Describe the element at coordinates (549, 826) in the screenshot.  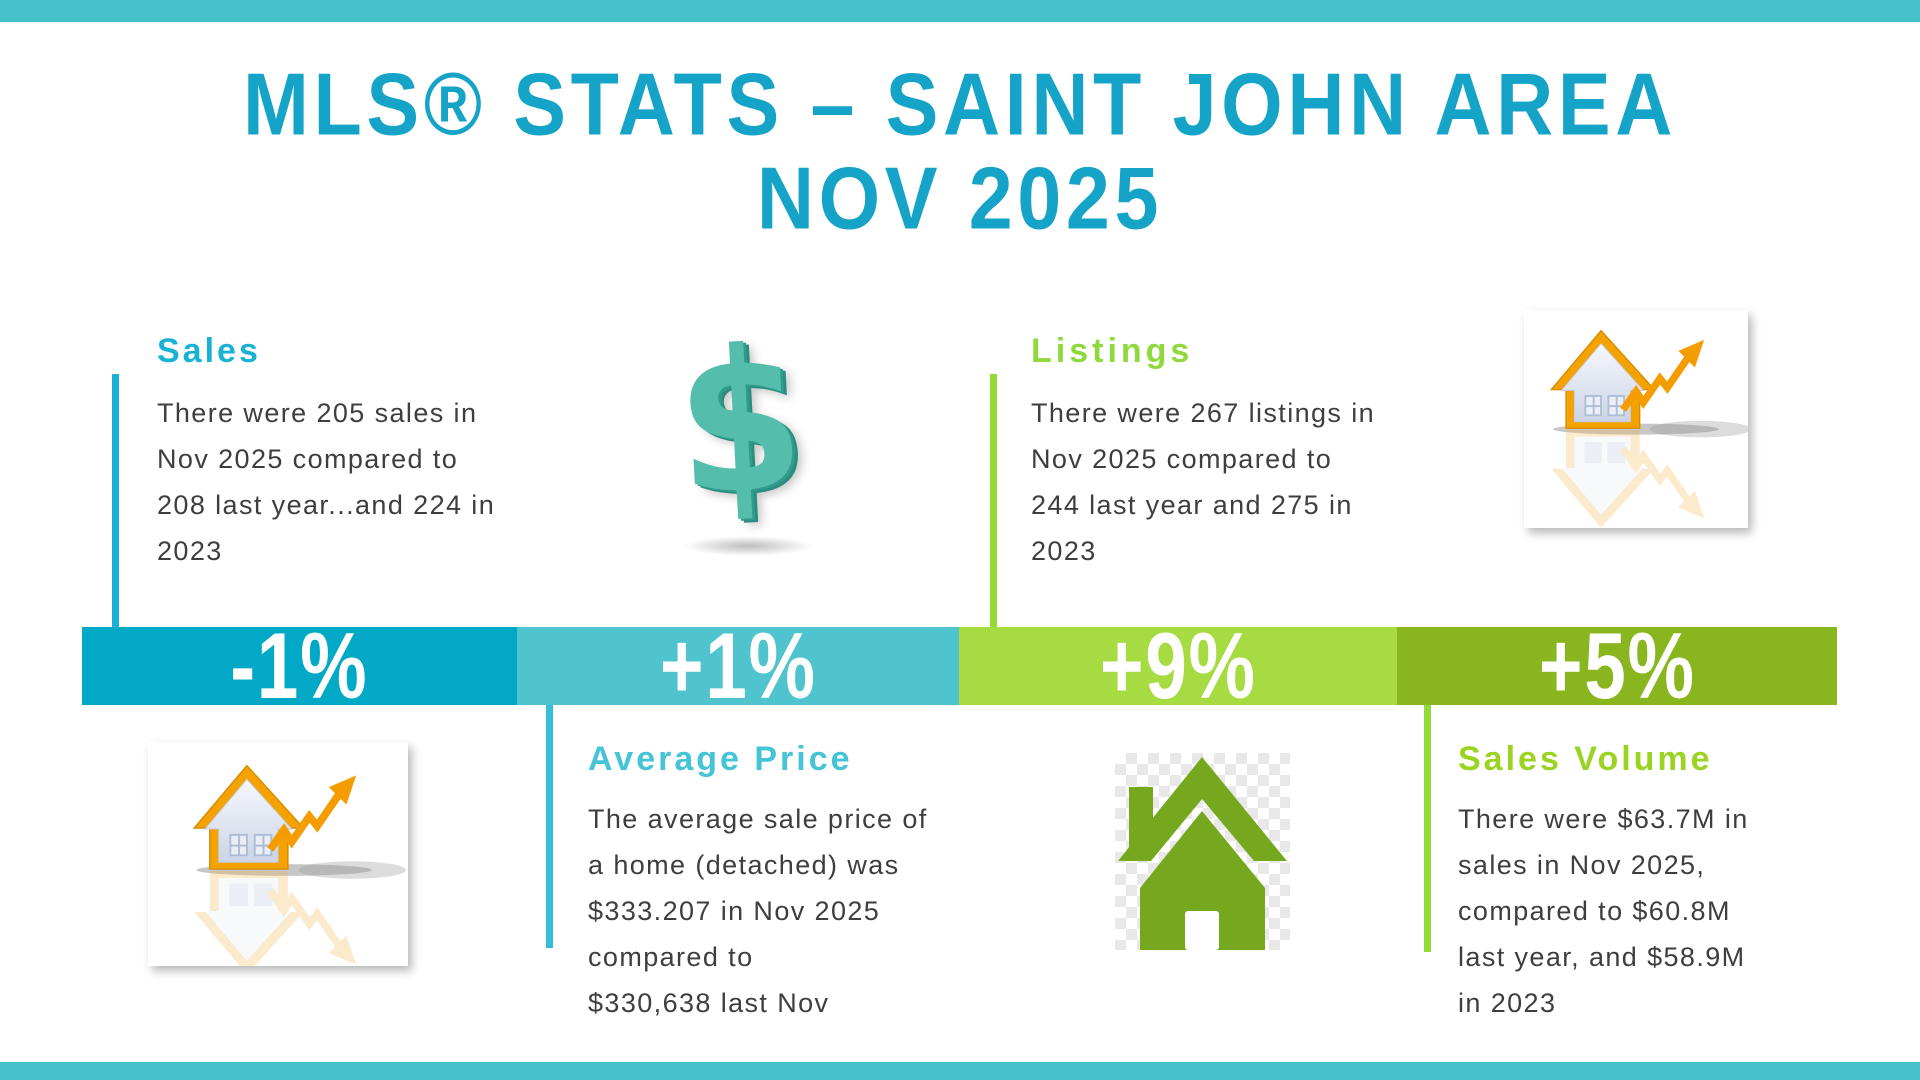
I see `average-price-accent-line` at that location.